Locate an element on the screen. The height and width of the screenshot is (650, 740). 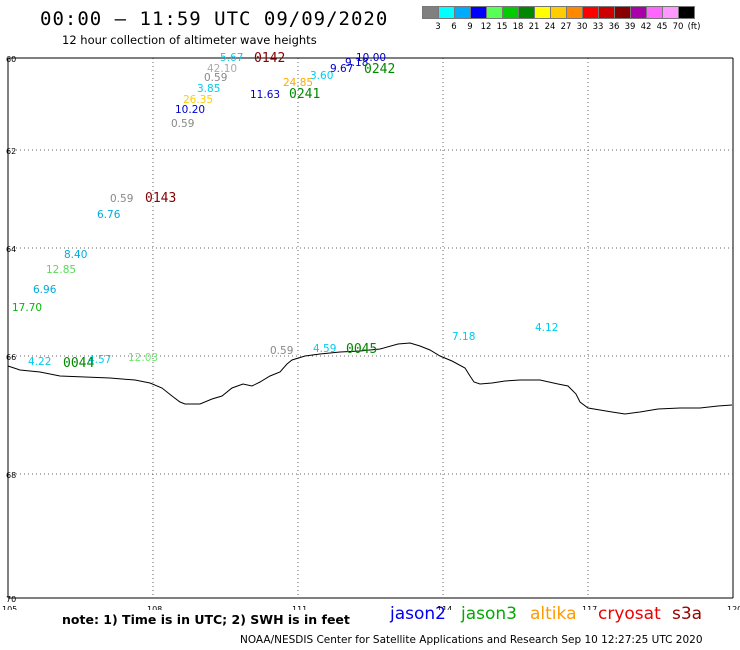
legend-label: 33 is located at coordinates (598, 27).